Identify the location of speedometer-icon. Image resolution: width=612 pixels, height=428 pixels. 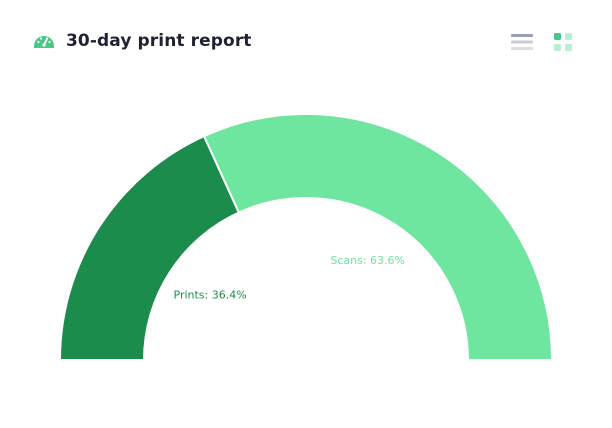
(44, 41).